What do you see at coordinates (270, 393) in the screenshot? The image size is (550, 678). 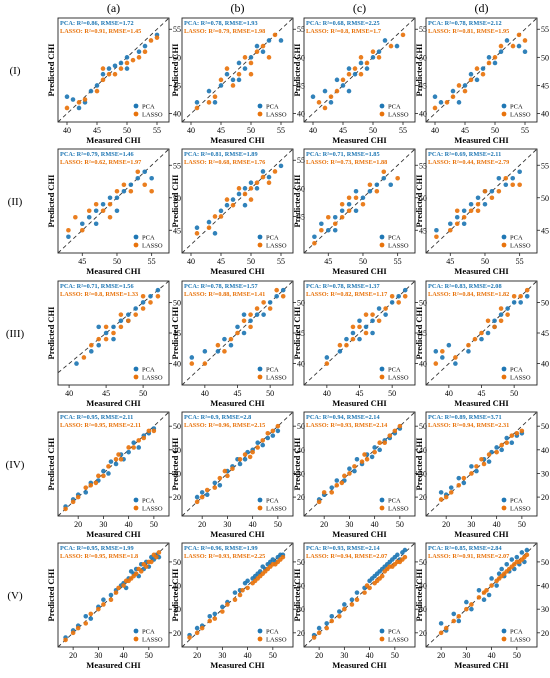 I see `x-tick-label: 50` at bounding box center [270, 393].